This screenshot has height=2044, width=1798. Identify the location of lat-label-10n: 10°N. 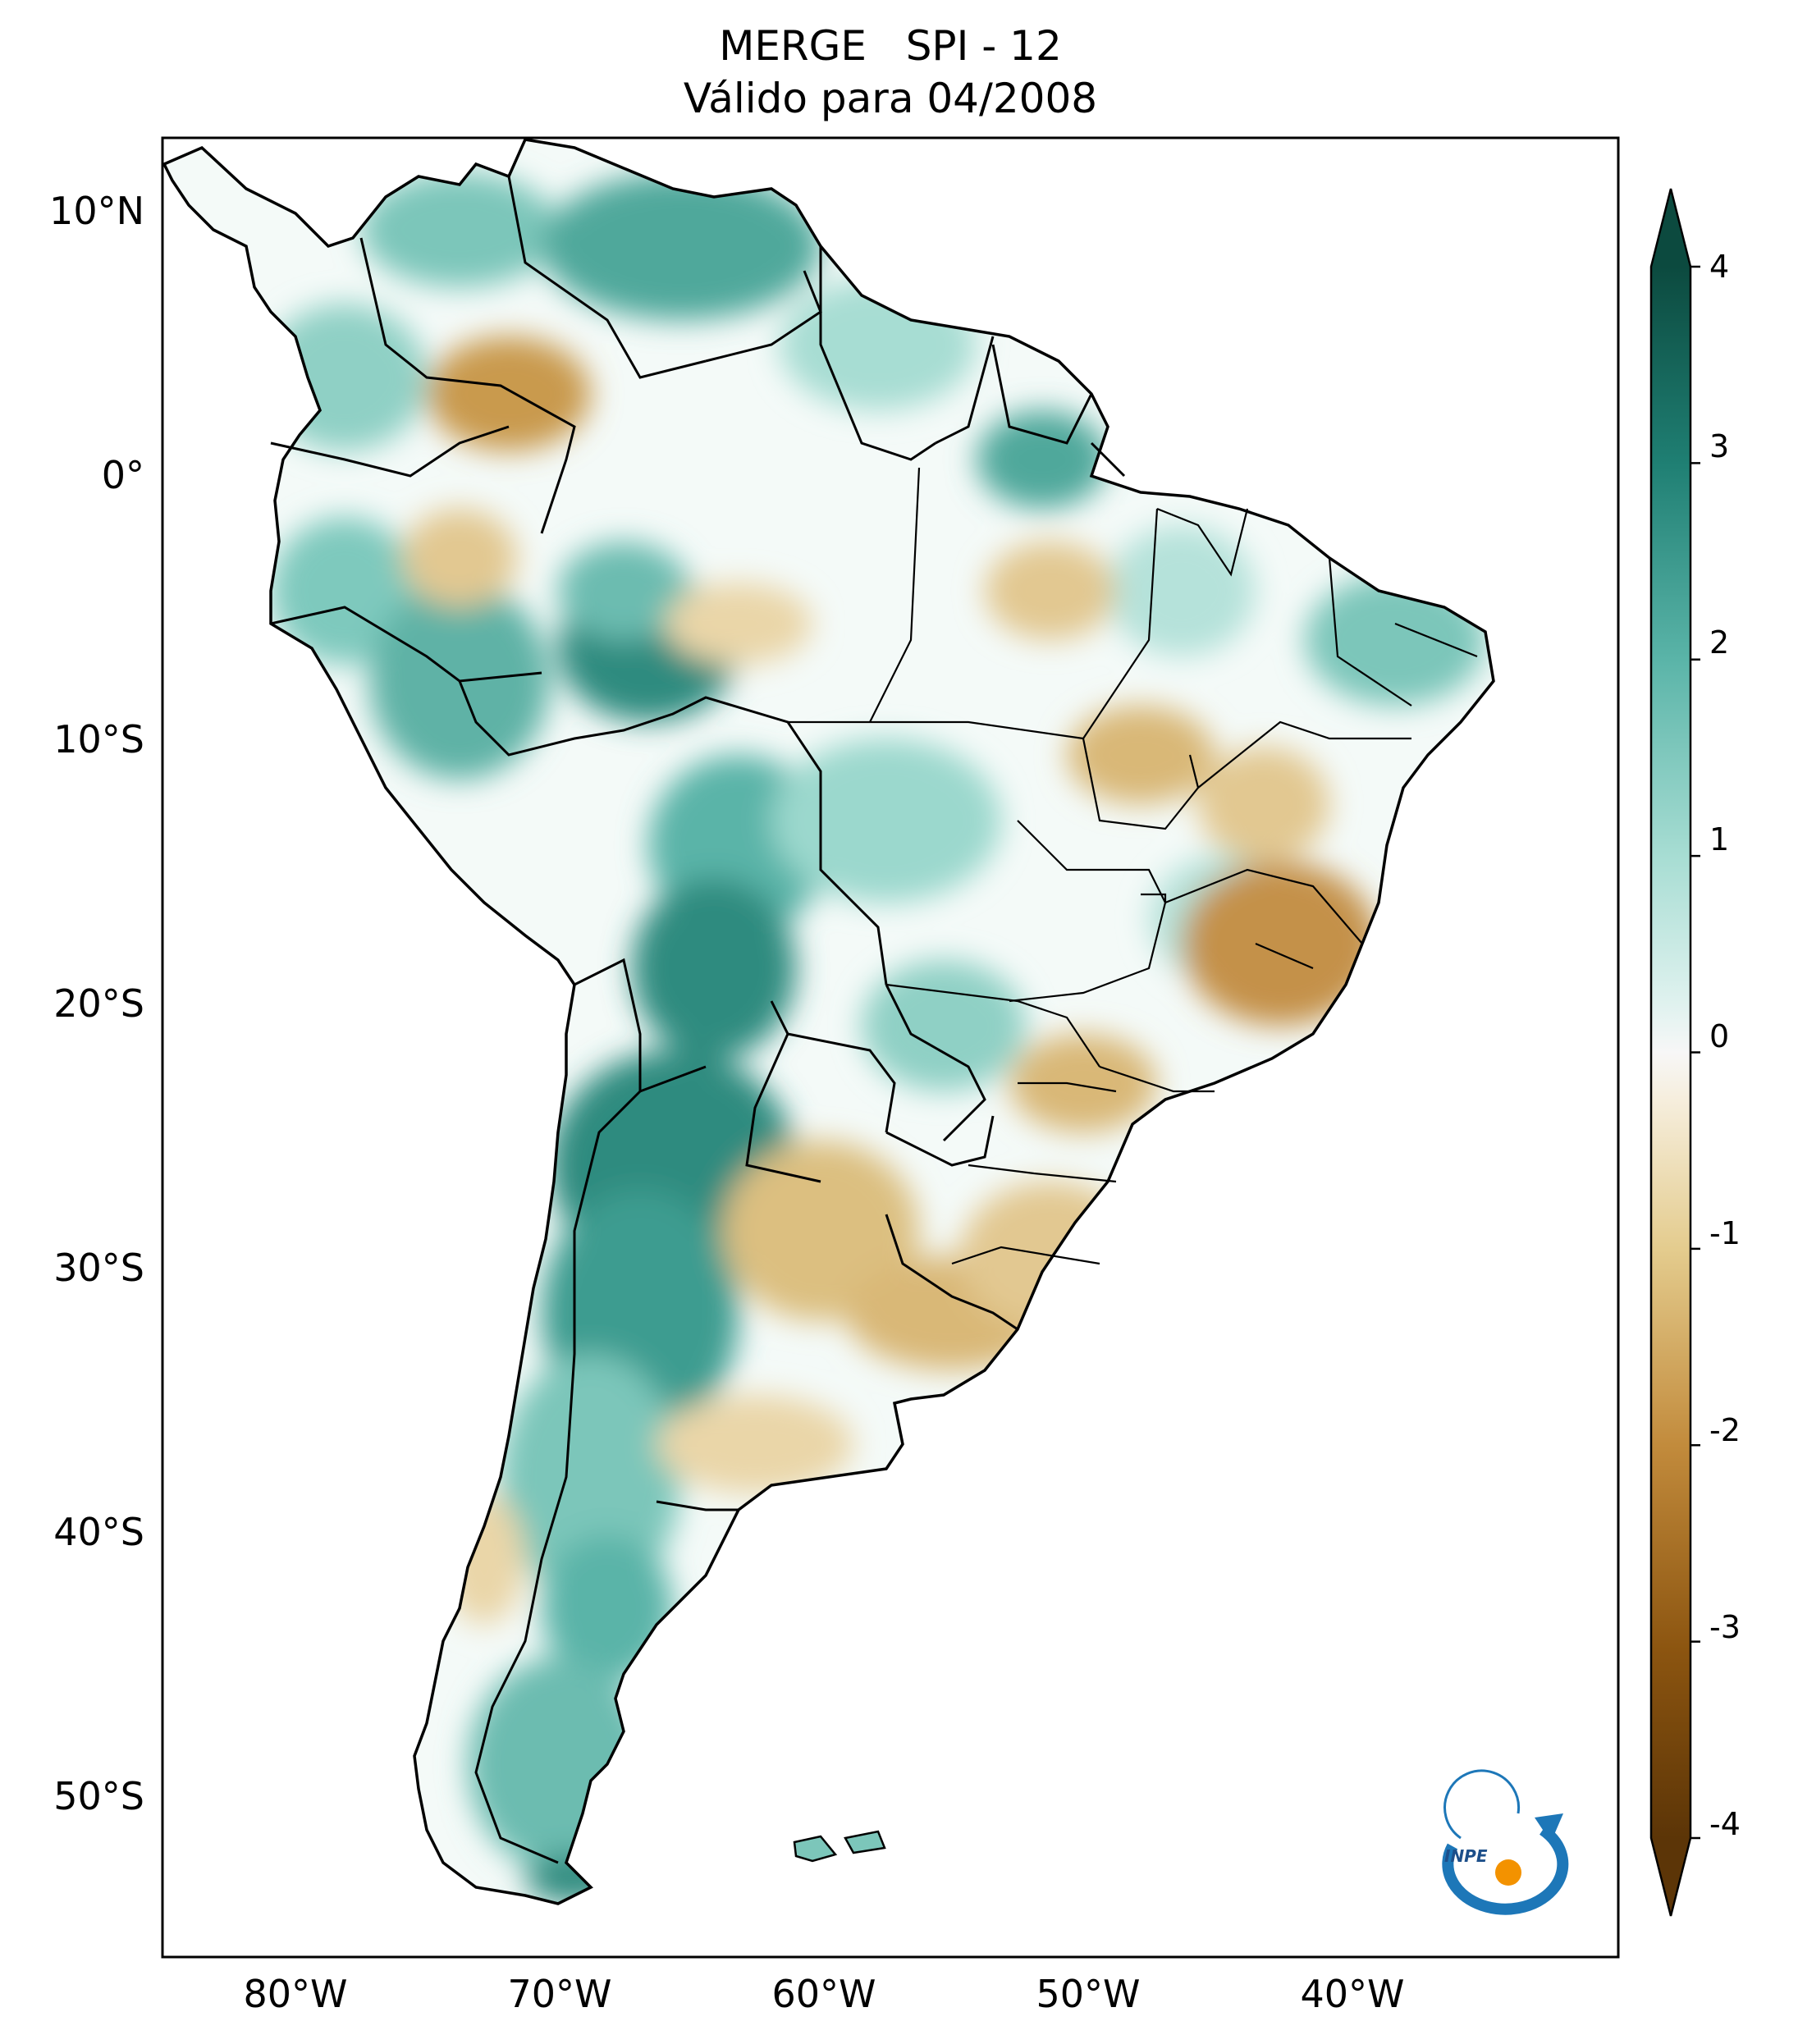
(96, 211).